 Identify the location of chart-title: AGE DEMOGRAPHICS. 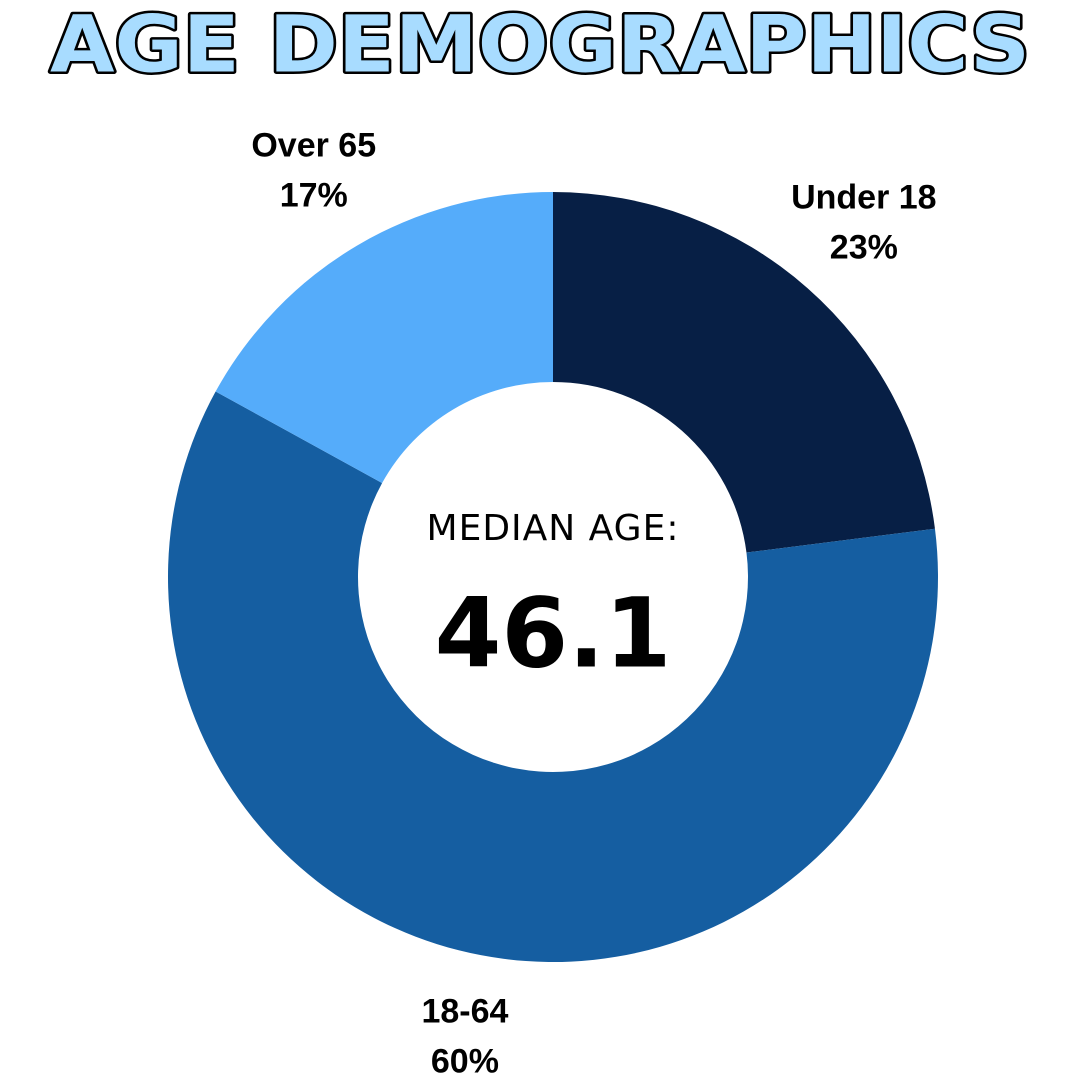
(540, 45).